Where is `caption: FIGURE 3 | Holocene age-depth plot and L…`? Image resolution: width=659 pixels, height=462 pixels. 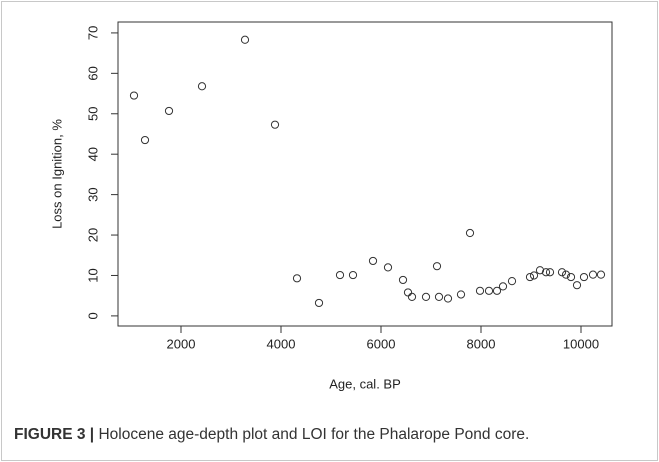
caption: FIGURE 3 | Holocene age-depth plot and L… is located at coordinates (271, 435).